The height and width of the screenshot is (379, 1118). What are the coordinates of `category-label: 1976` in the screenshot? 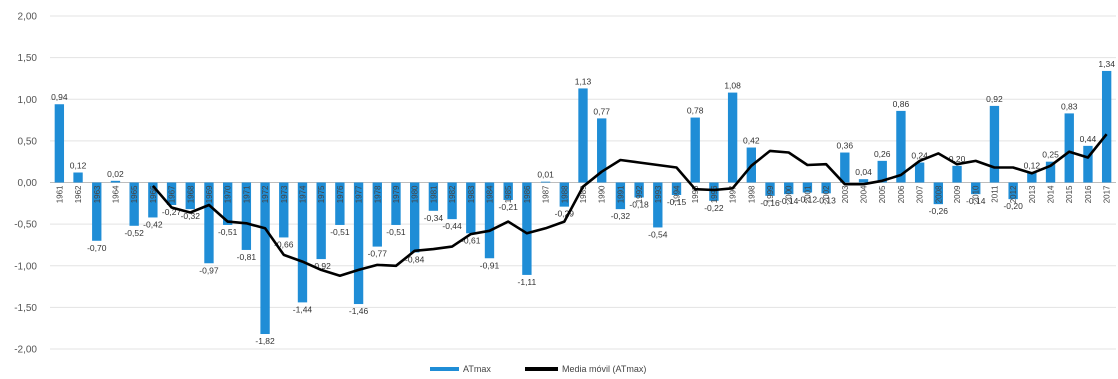 It's located at (340, 194).